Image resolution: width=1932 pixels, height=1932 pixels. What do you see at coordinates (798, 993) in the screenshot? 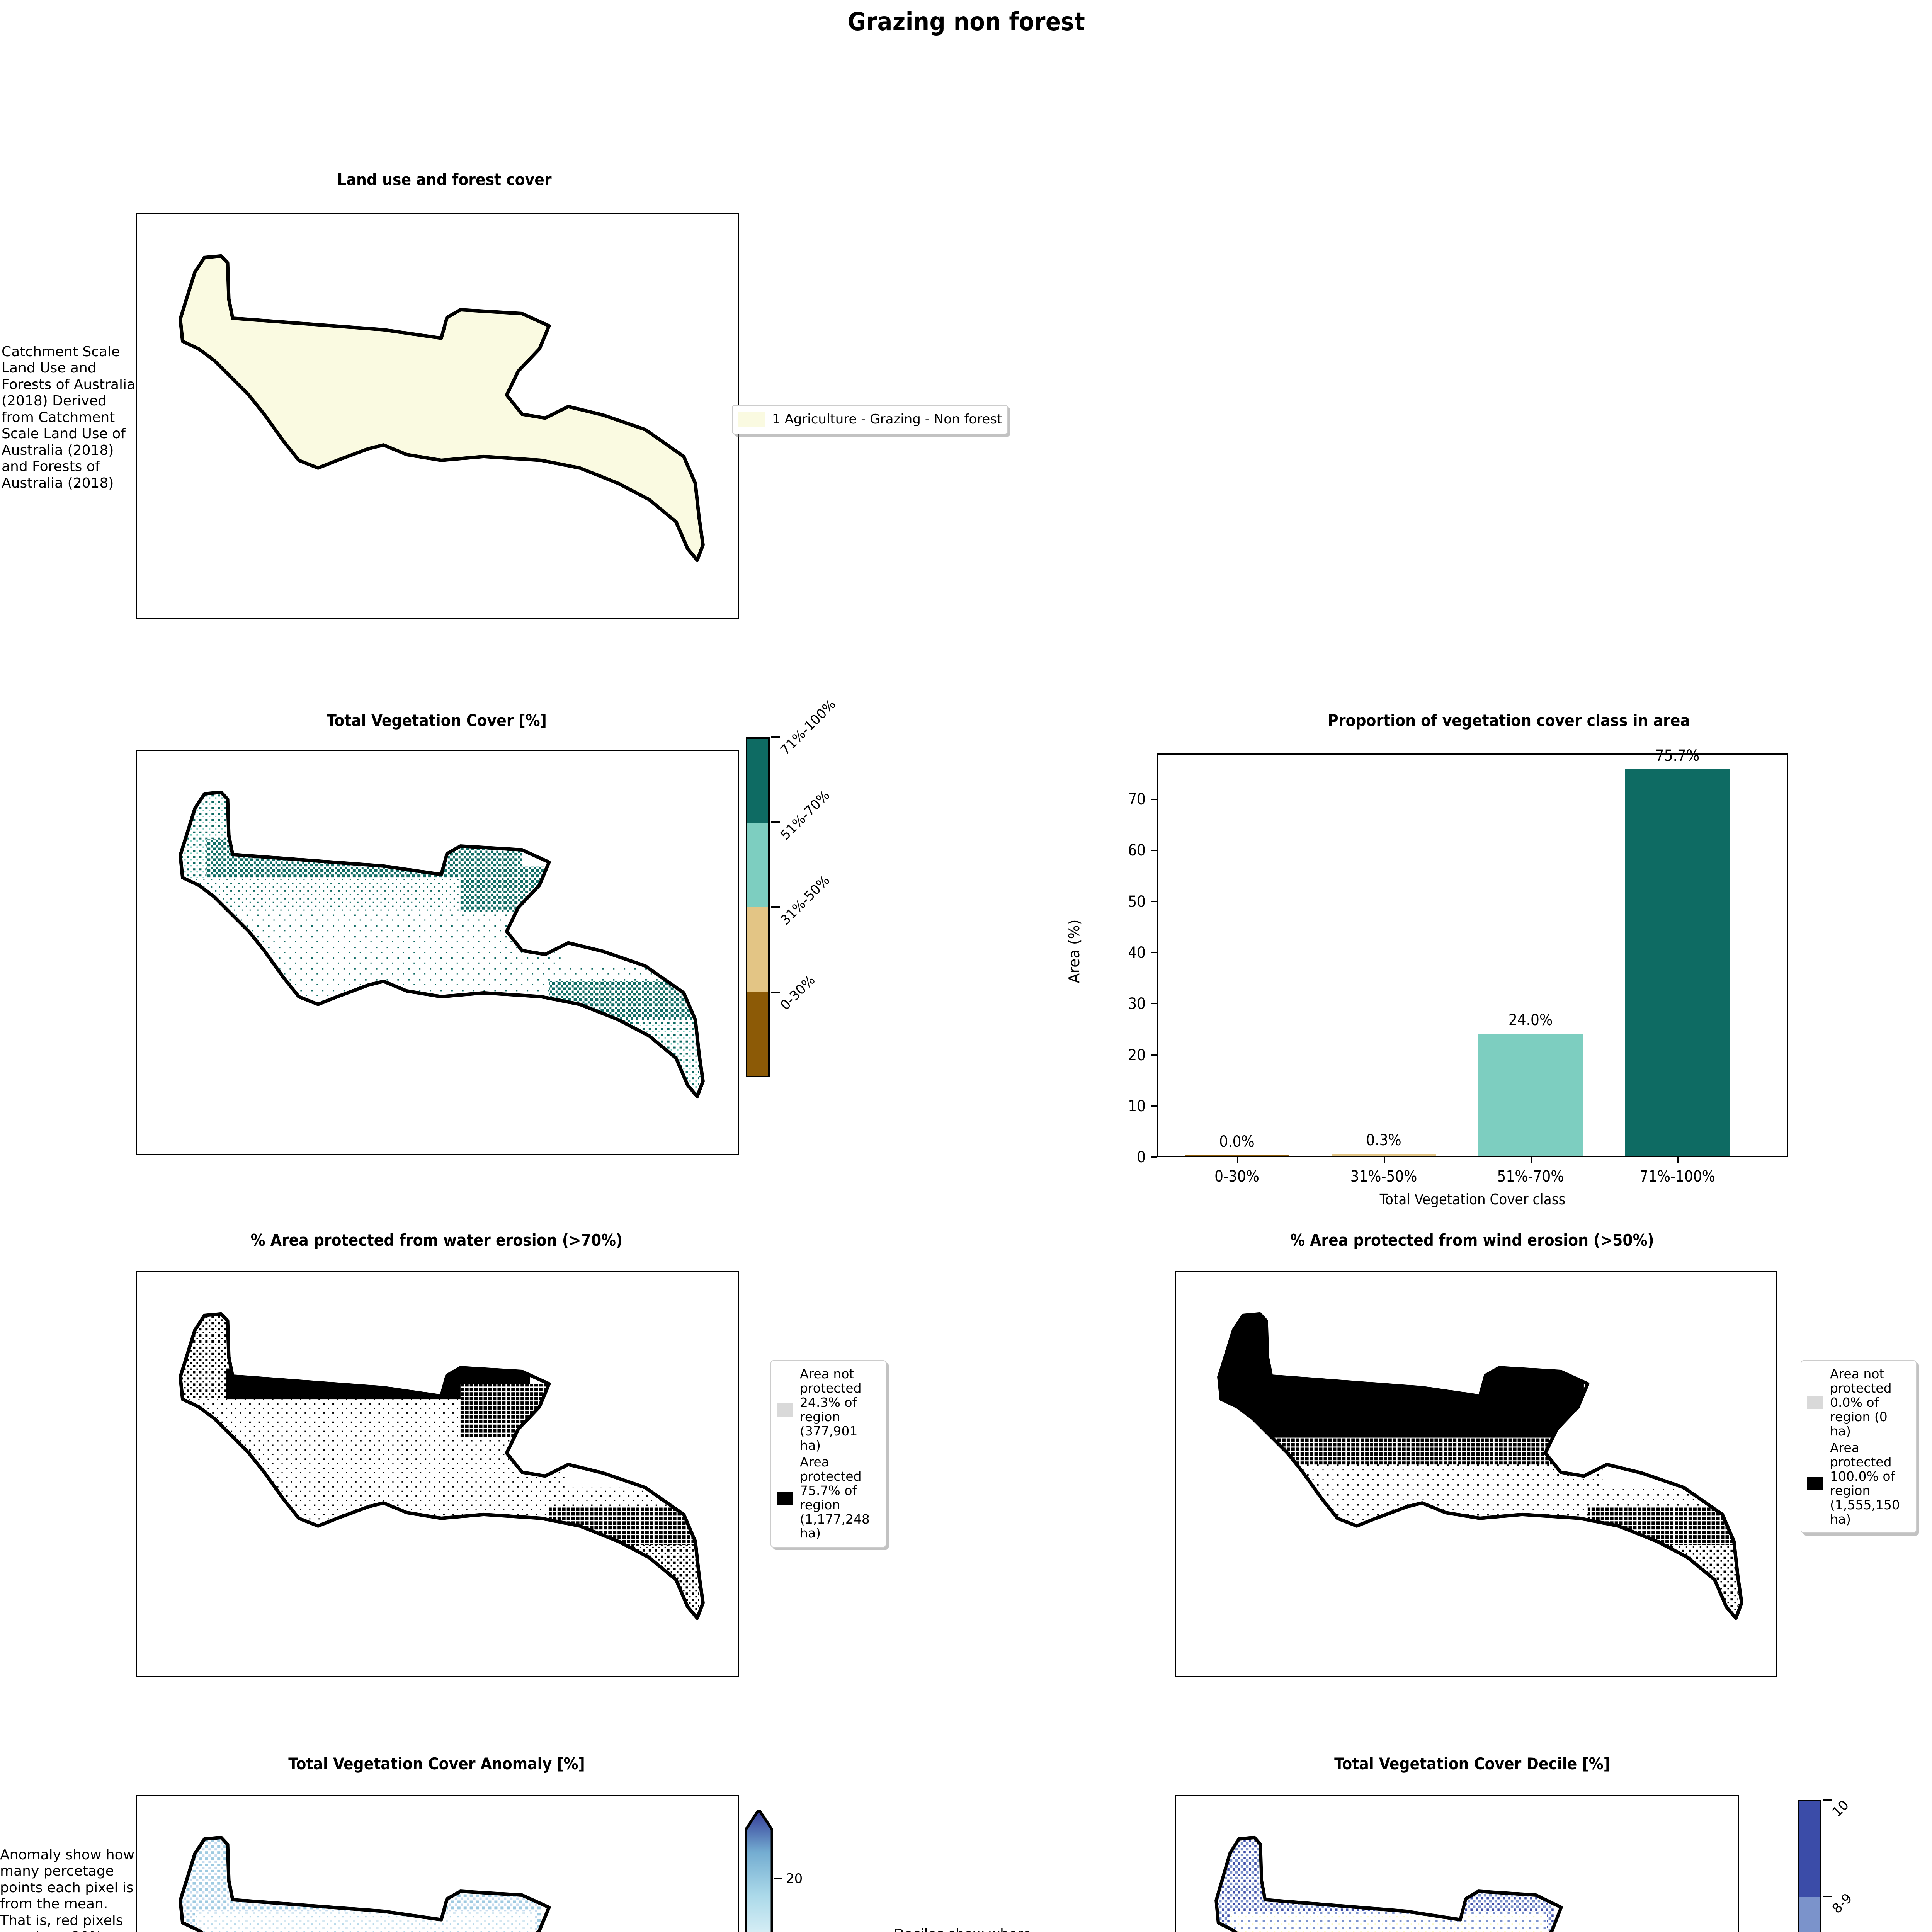
I see `cbar-label-0-30: 0-30%` at bounding box center [798, 993].